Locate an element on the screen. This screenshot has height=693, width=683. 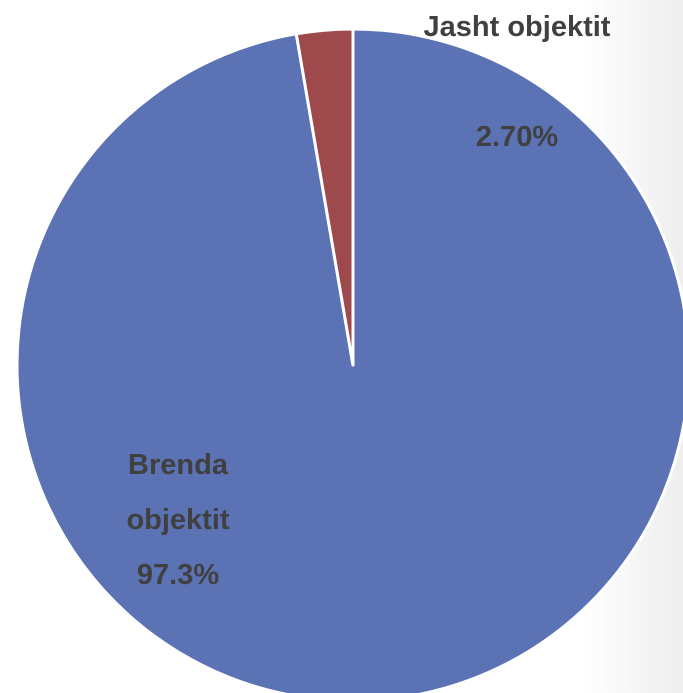
slice-value-label: 97.3% is located at coordinates (178, 575).